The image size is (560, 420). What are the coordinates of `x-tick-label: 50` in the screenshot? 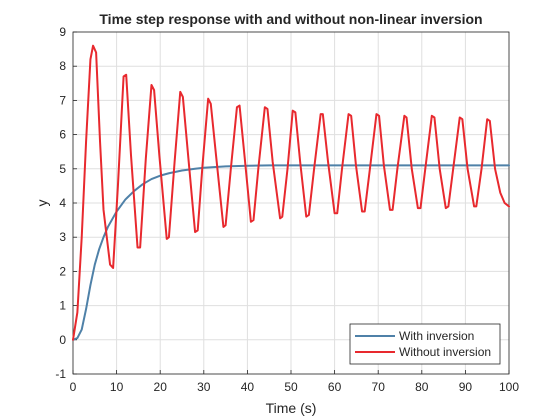 It's located at (291, 387).